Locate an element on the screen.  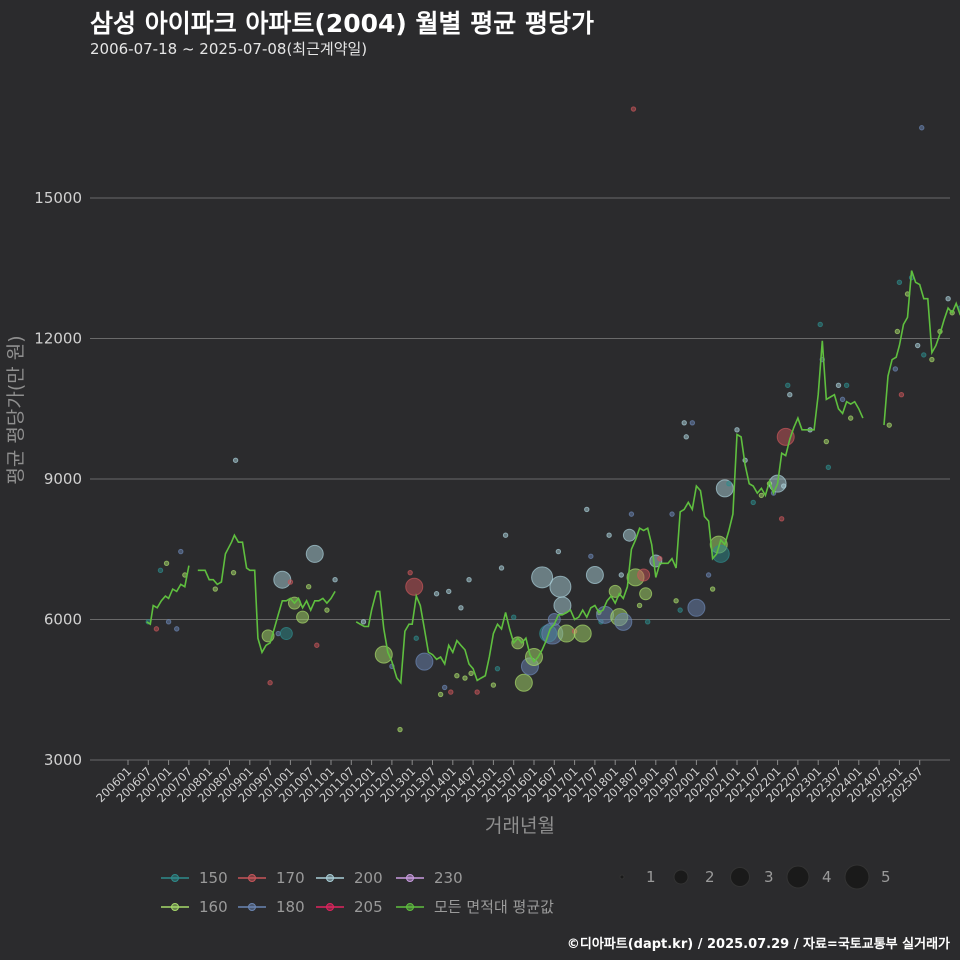
size-legend-item: 1 is located at coordinates (637, 877).